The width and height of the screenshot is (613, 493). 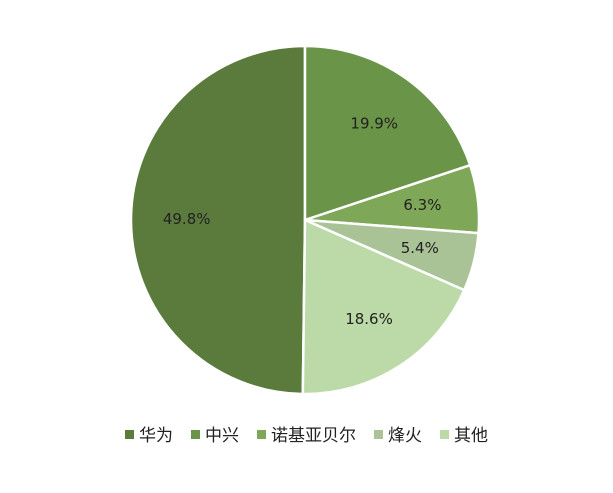 What do you see at coordinates (422, 205) in the screenshot?
I see `data-label: 6.3%` at bounding box center [422, 205].